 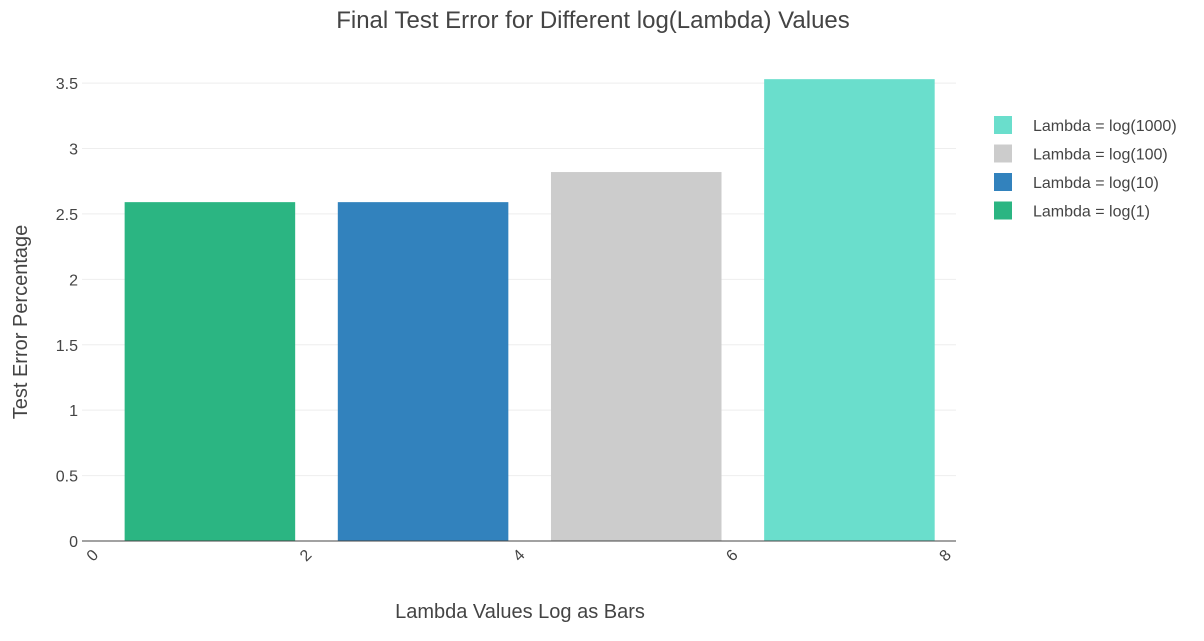 I want to click on x-tick-label: 8, so click(x=946, y=556).